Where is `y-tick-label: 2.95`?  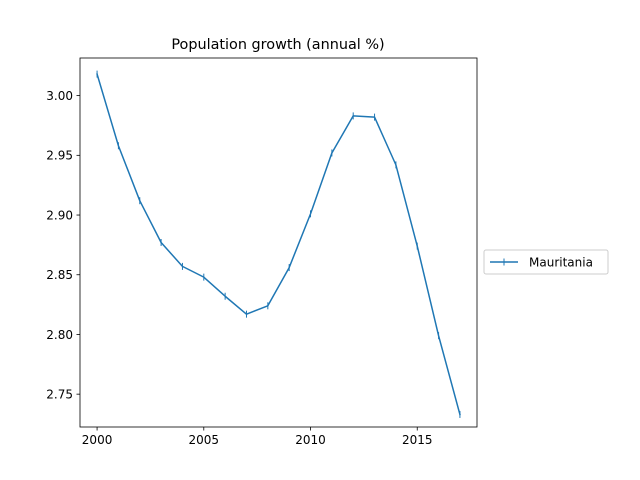
y-tick-label: 2.95 is located at coordinates (59, 156).